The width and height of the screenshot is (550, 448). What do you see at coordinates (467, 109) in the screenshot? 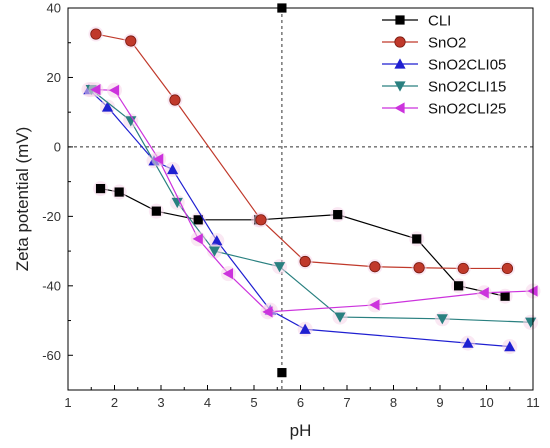
I see `legend-label: SnO2CLI25` at bounding box center [467, 109].